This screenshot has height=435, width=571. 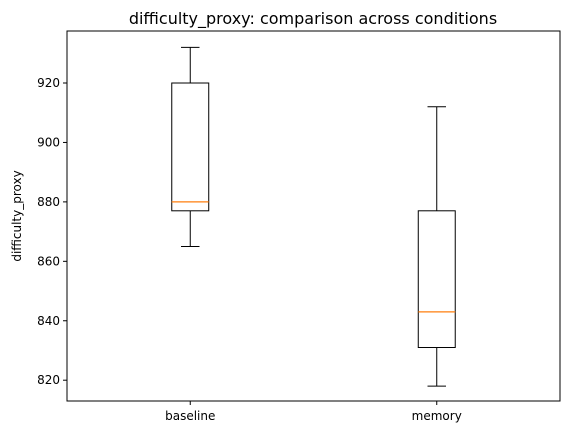 What do you see at coordinates (190, 416) in the screenshot?
I see `x-tick-label: baseline` at bounding box center [190, 416].